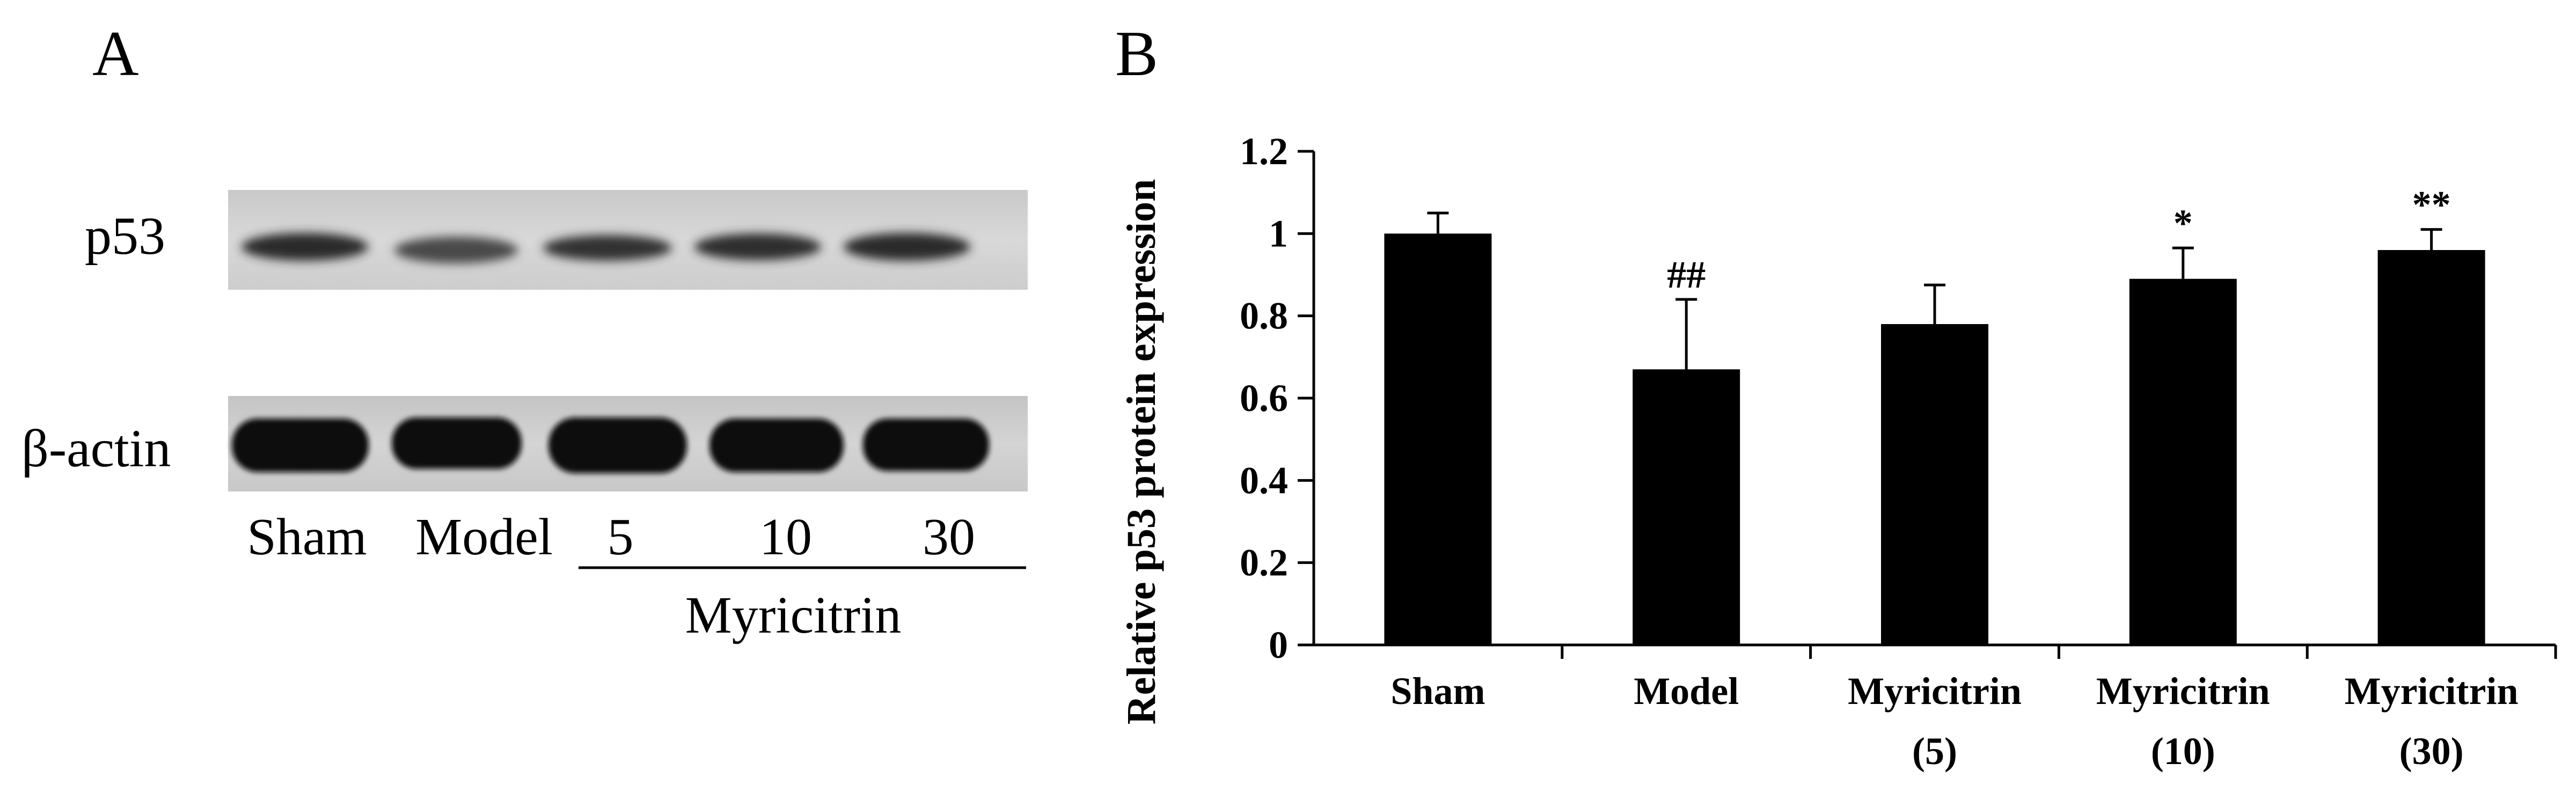 The height and width of the screenshot is (800, 2576). What do you see at coordinates (457, 443) in the screenshot?
I see `actin-band-model` at bounding box center [457, 443].